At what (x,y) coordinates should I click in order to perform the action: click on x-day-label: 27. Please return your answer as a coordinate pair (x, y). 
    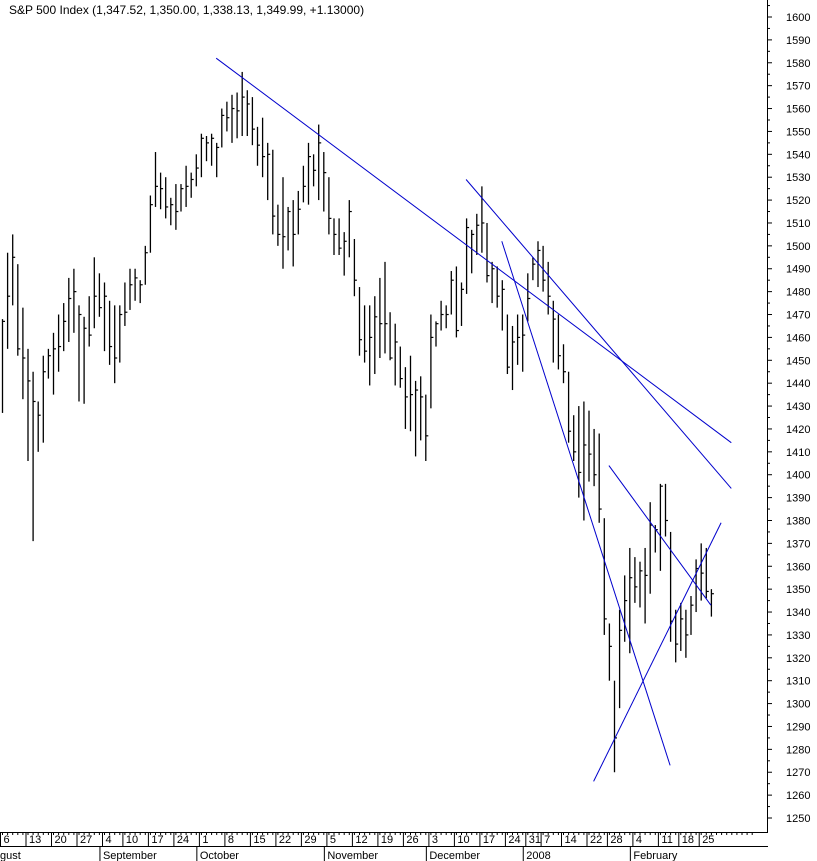
    Looking at the image, I should click on (86, 840).